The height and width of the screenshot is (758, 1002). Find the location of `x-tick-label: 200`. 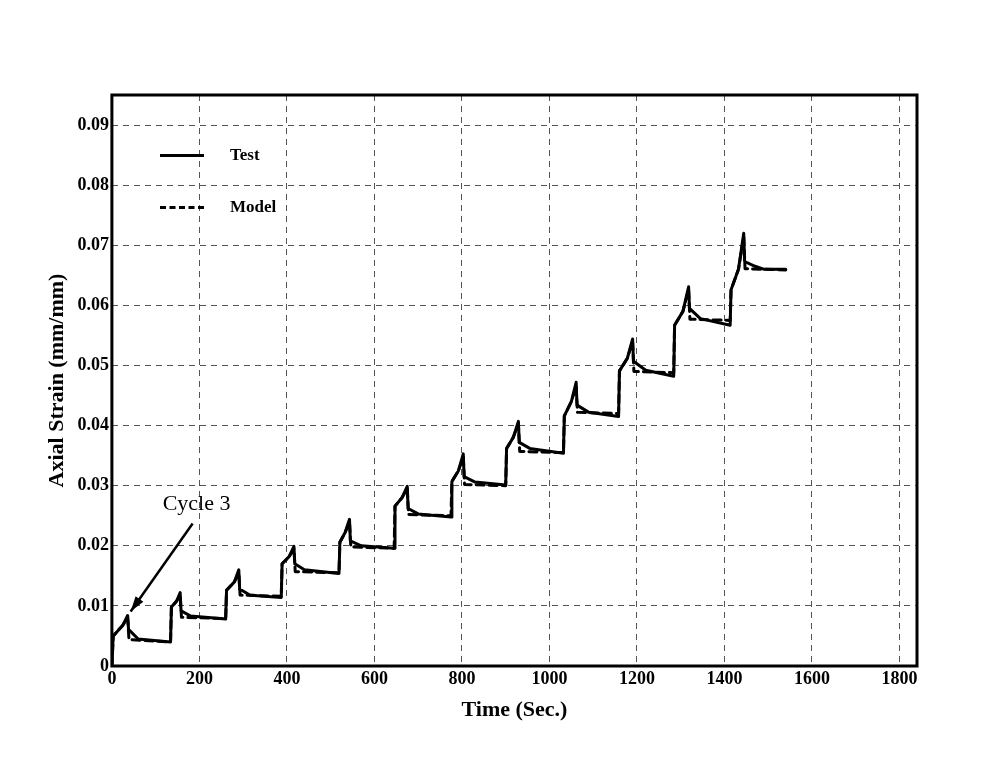

x-tick-label: 200 is located at coordinates (199, 678).